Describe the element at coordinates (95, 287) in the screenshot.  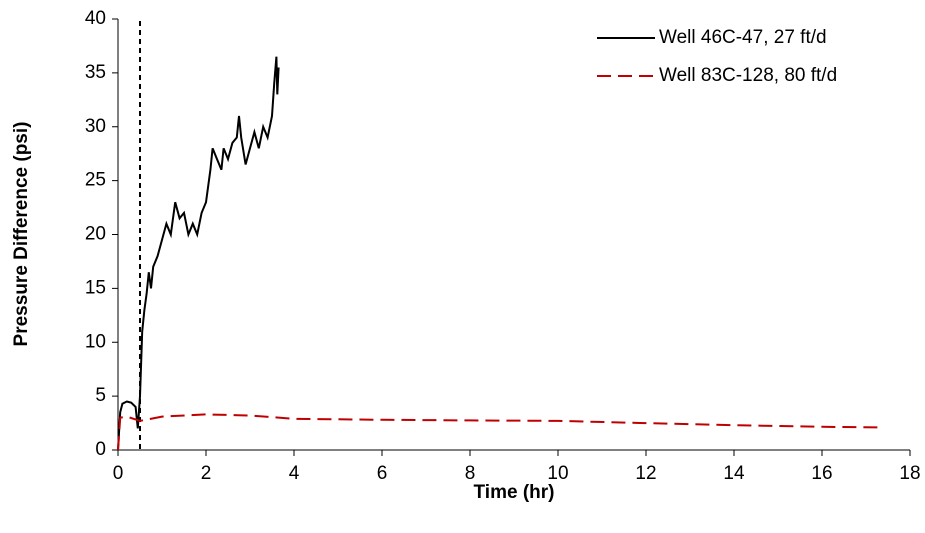
I see `y-tick-label: 15` at that location.